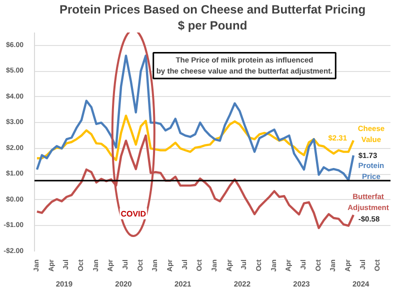 Image resolution: width=400 pixels, height=291 pixels. I want to click on chart-title: Protein Prices Based on Cheese and Butterfat Pricing, so click(212, 9).